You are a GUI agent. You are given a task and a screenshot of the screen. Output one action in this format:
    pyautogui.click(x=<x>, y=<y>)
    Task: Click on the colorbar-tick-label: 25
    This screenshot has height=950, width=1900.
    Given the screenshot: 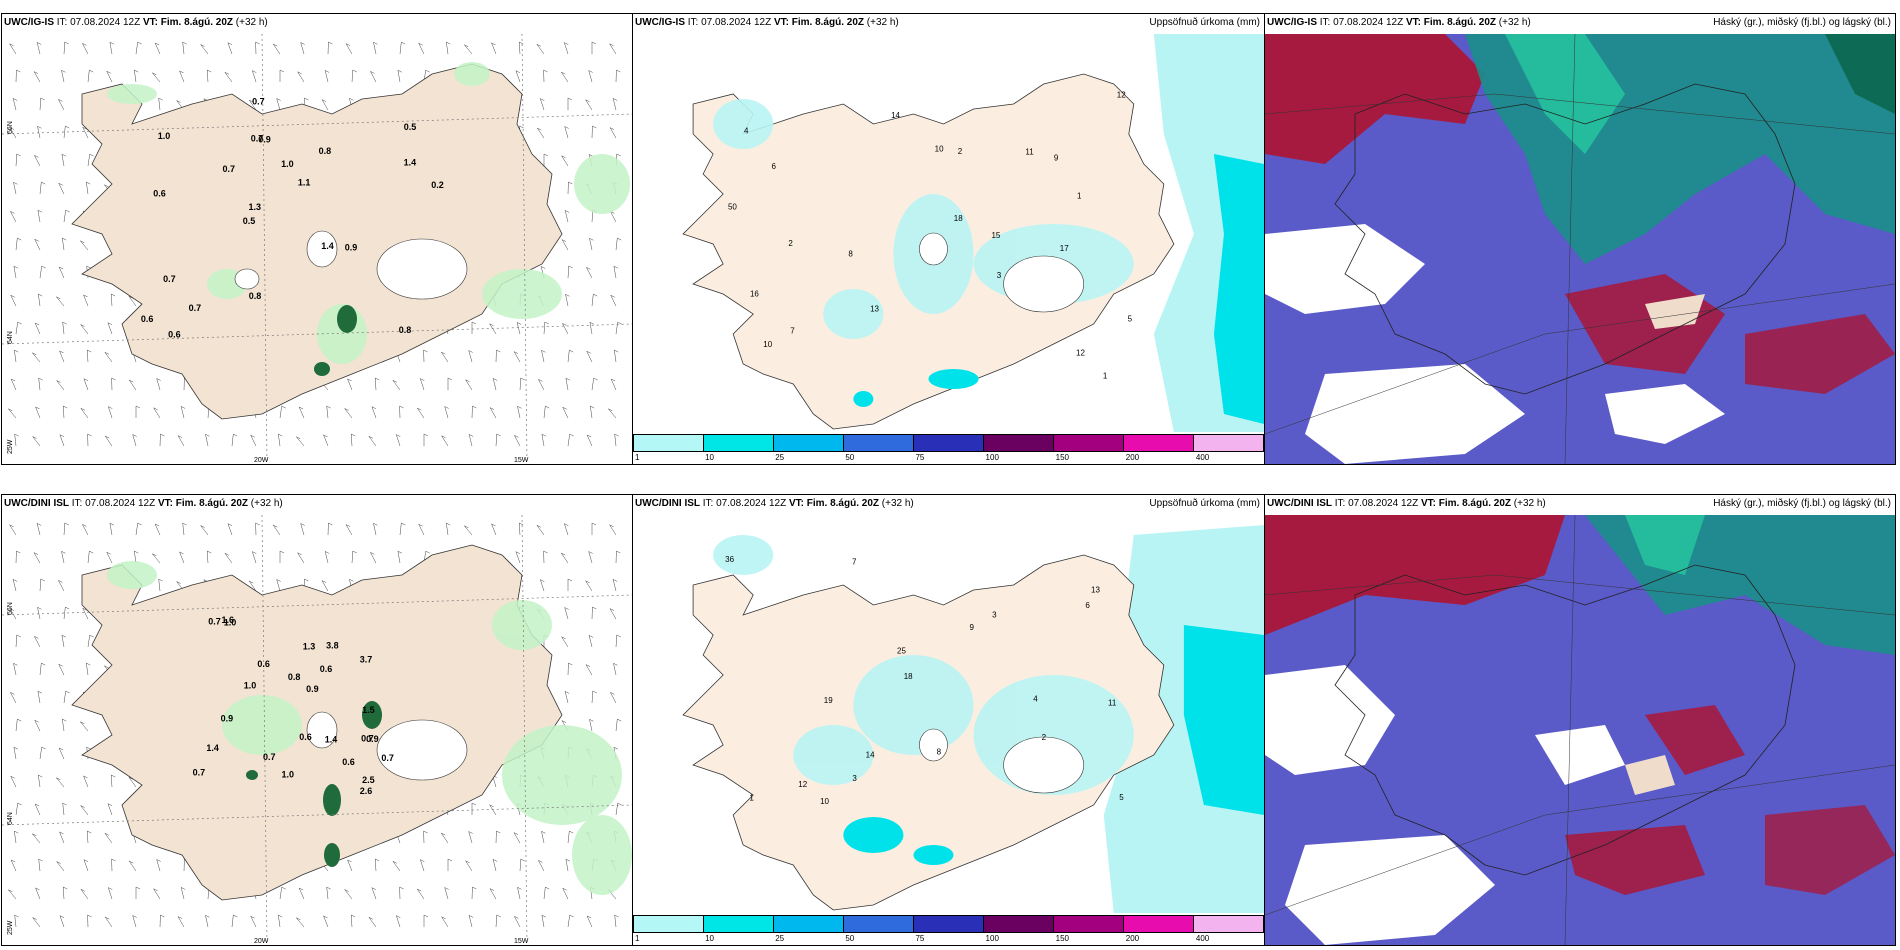 What is the action you would take?
    pyautogui.click(x=780, y=938)
    